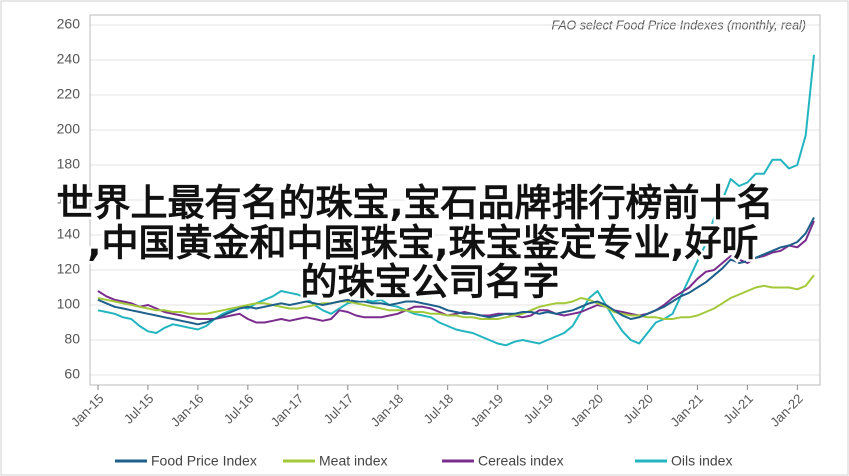 The width and height of the screenshot is (849, 476). What do you see at coordinates (69, 304) in the screenshot?
I see `y-tick-label: 100` at bounding box center [69, 304].